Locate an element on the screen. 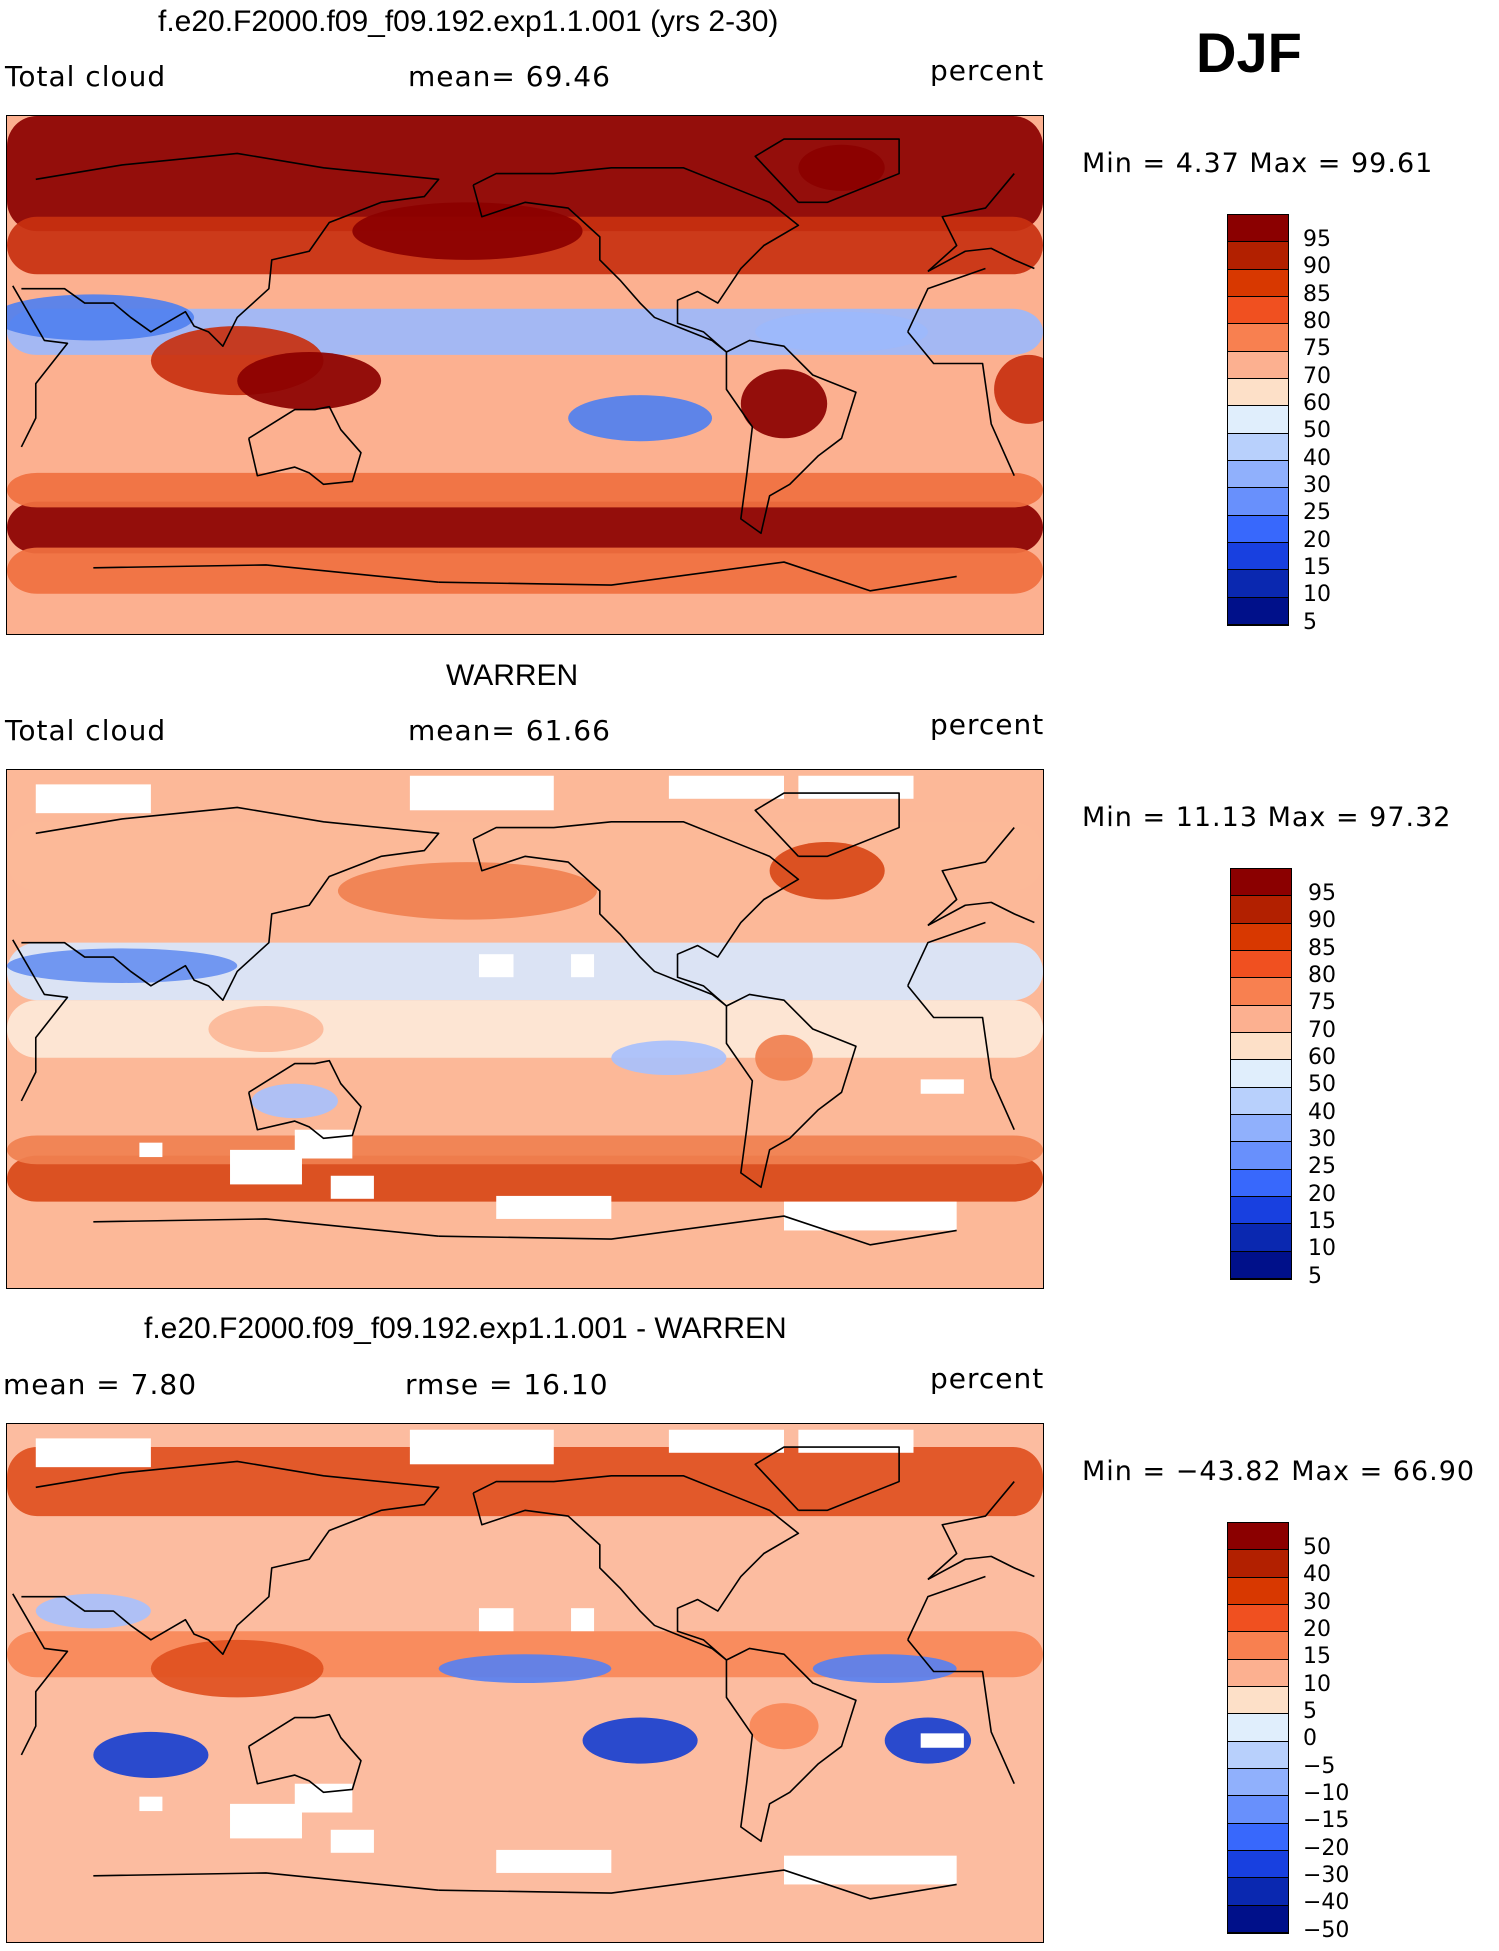  colorbar-tick-label: 75 is located at coordinates (1317, 349).